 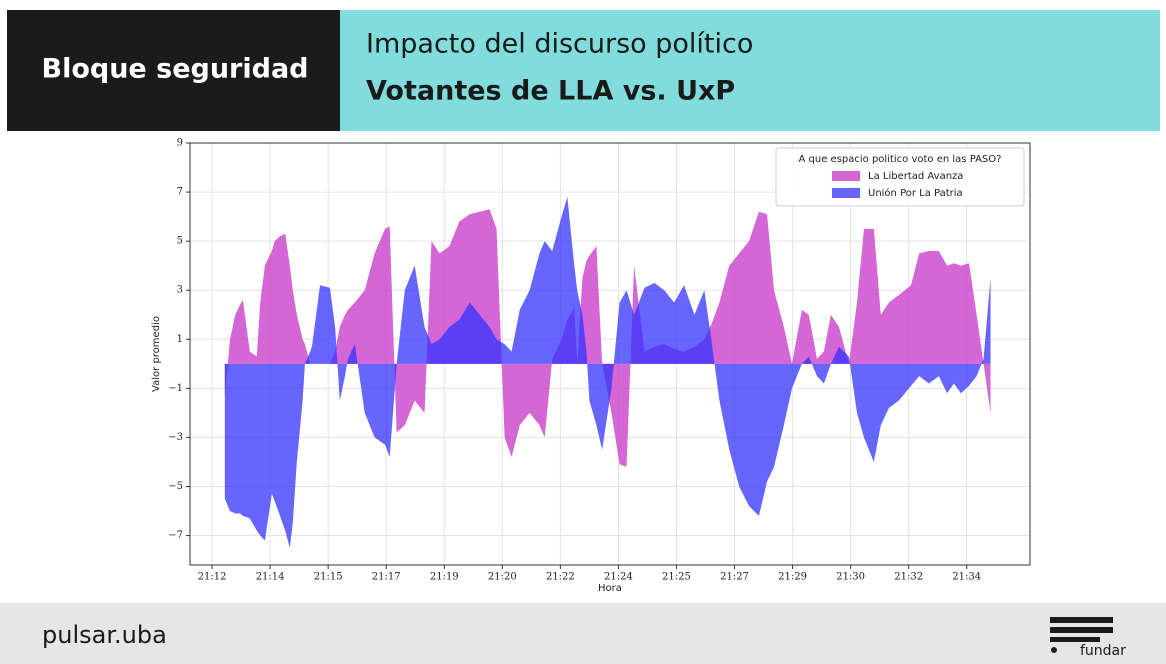 What do you see at coordinates (502, 577) in the screenshot?
I see `x-tick-label: 21:20` at bounding box center [502, 577].